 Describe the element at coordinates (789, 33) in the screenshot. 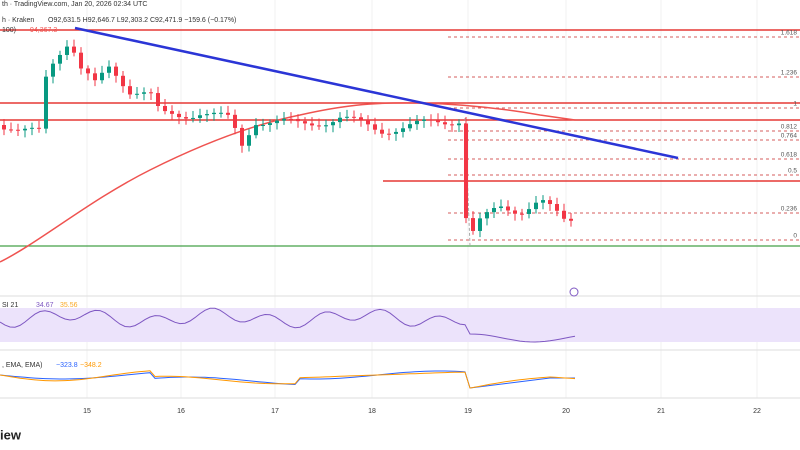

I see `fib-label: 1.618` at that location.